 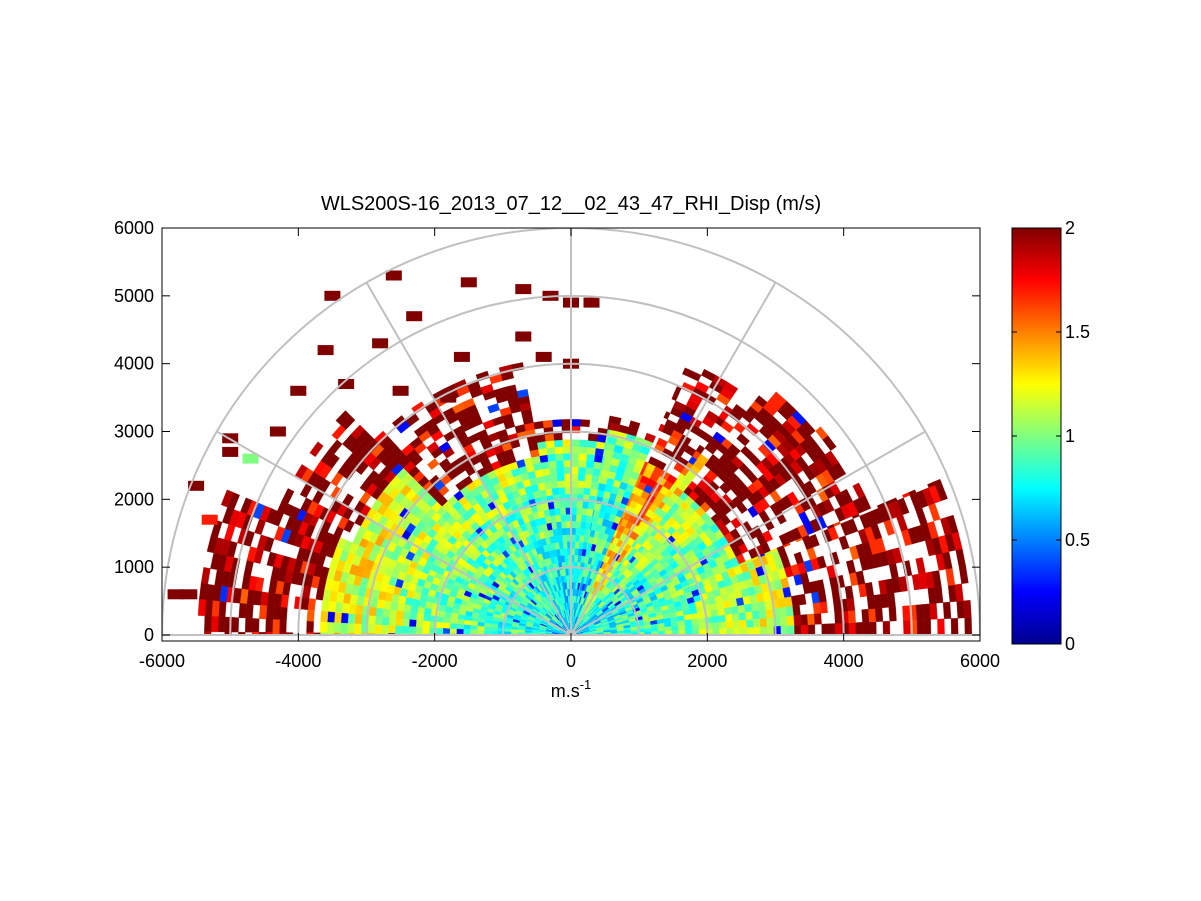 I want to click on x-axis-label-base: m.s, so click(x=565, y=691).